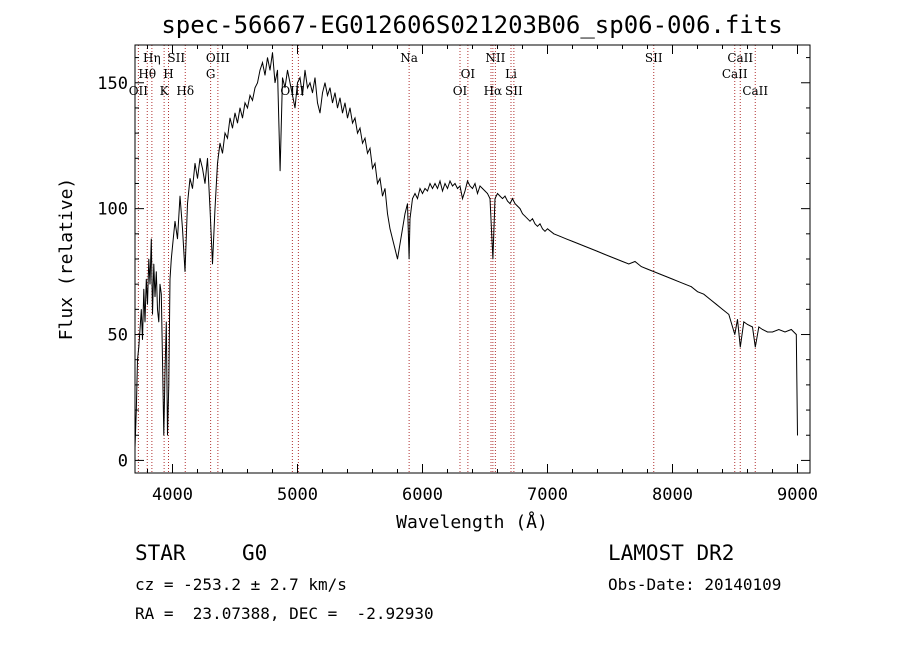 The image size is (900, 649). Describe the element at coordinates (168, 74) in the screenshot. I see `line-label: H` at that location.